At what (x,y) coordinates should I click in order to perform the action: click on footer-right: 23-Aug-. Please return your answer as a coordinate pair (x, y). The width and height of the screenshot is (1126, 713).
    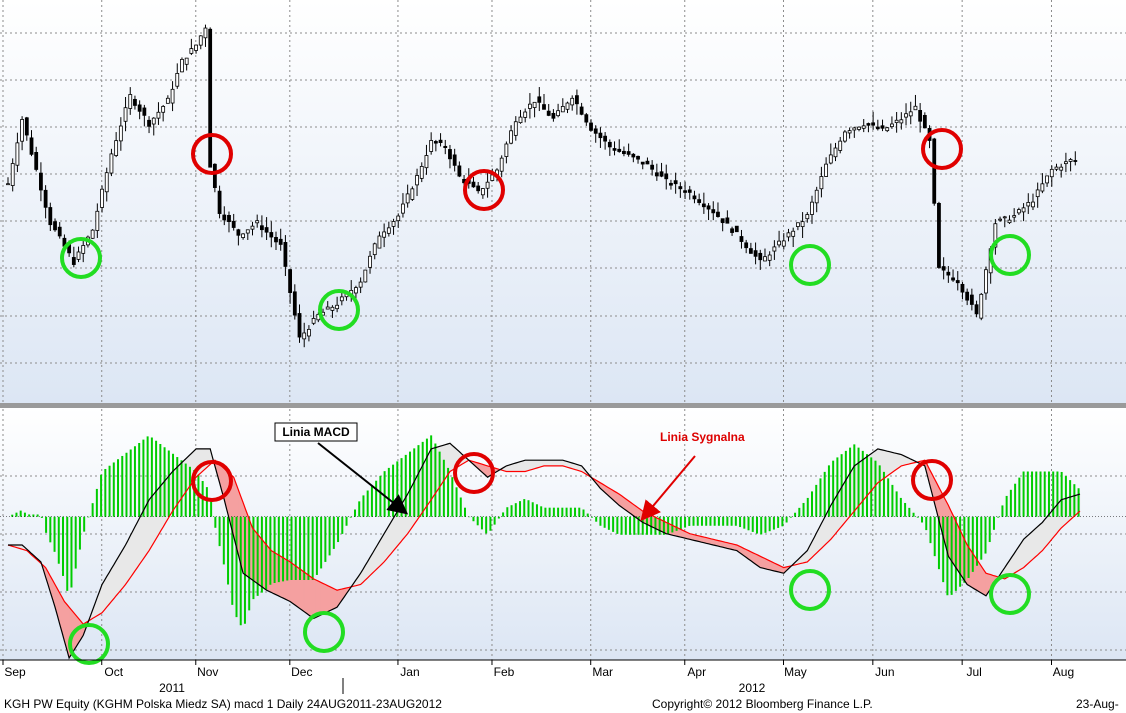
    Looking at the image, I should click on (1097, 704).